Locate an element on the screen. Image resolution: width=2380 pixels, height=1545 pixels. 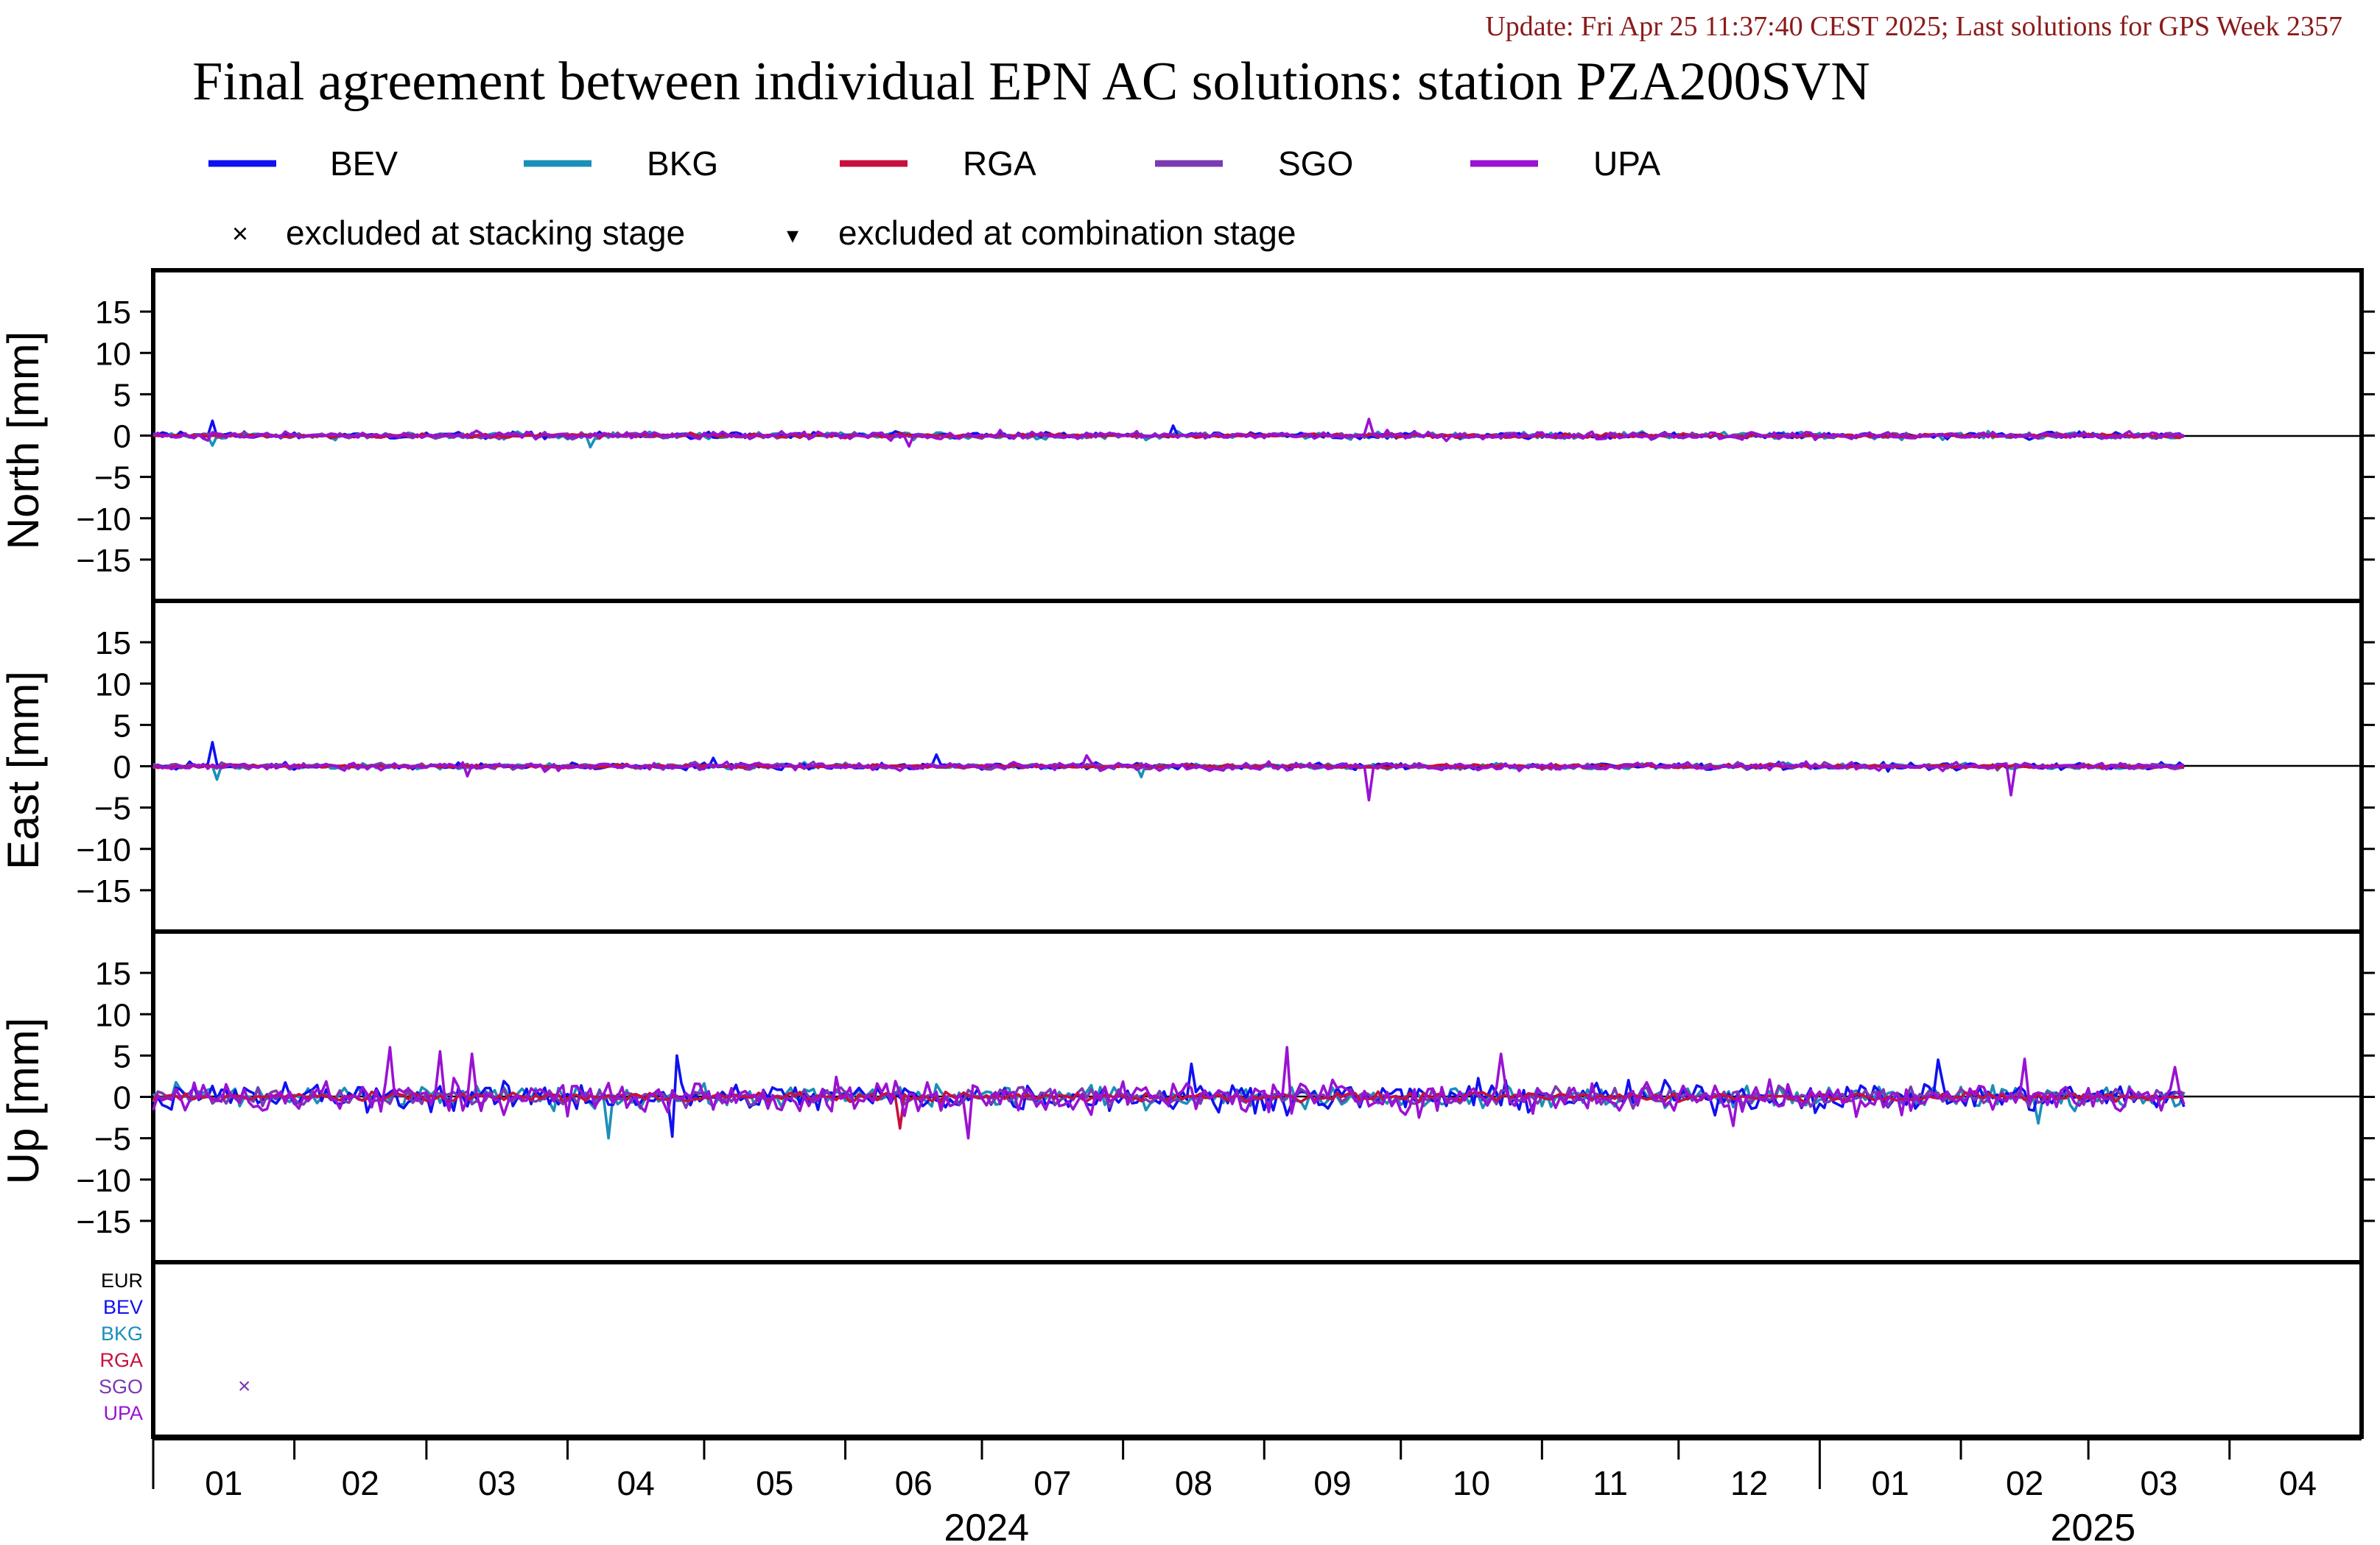
east-series is located at coordinates (1169, 772).